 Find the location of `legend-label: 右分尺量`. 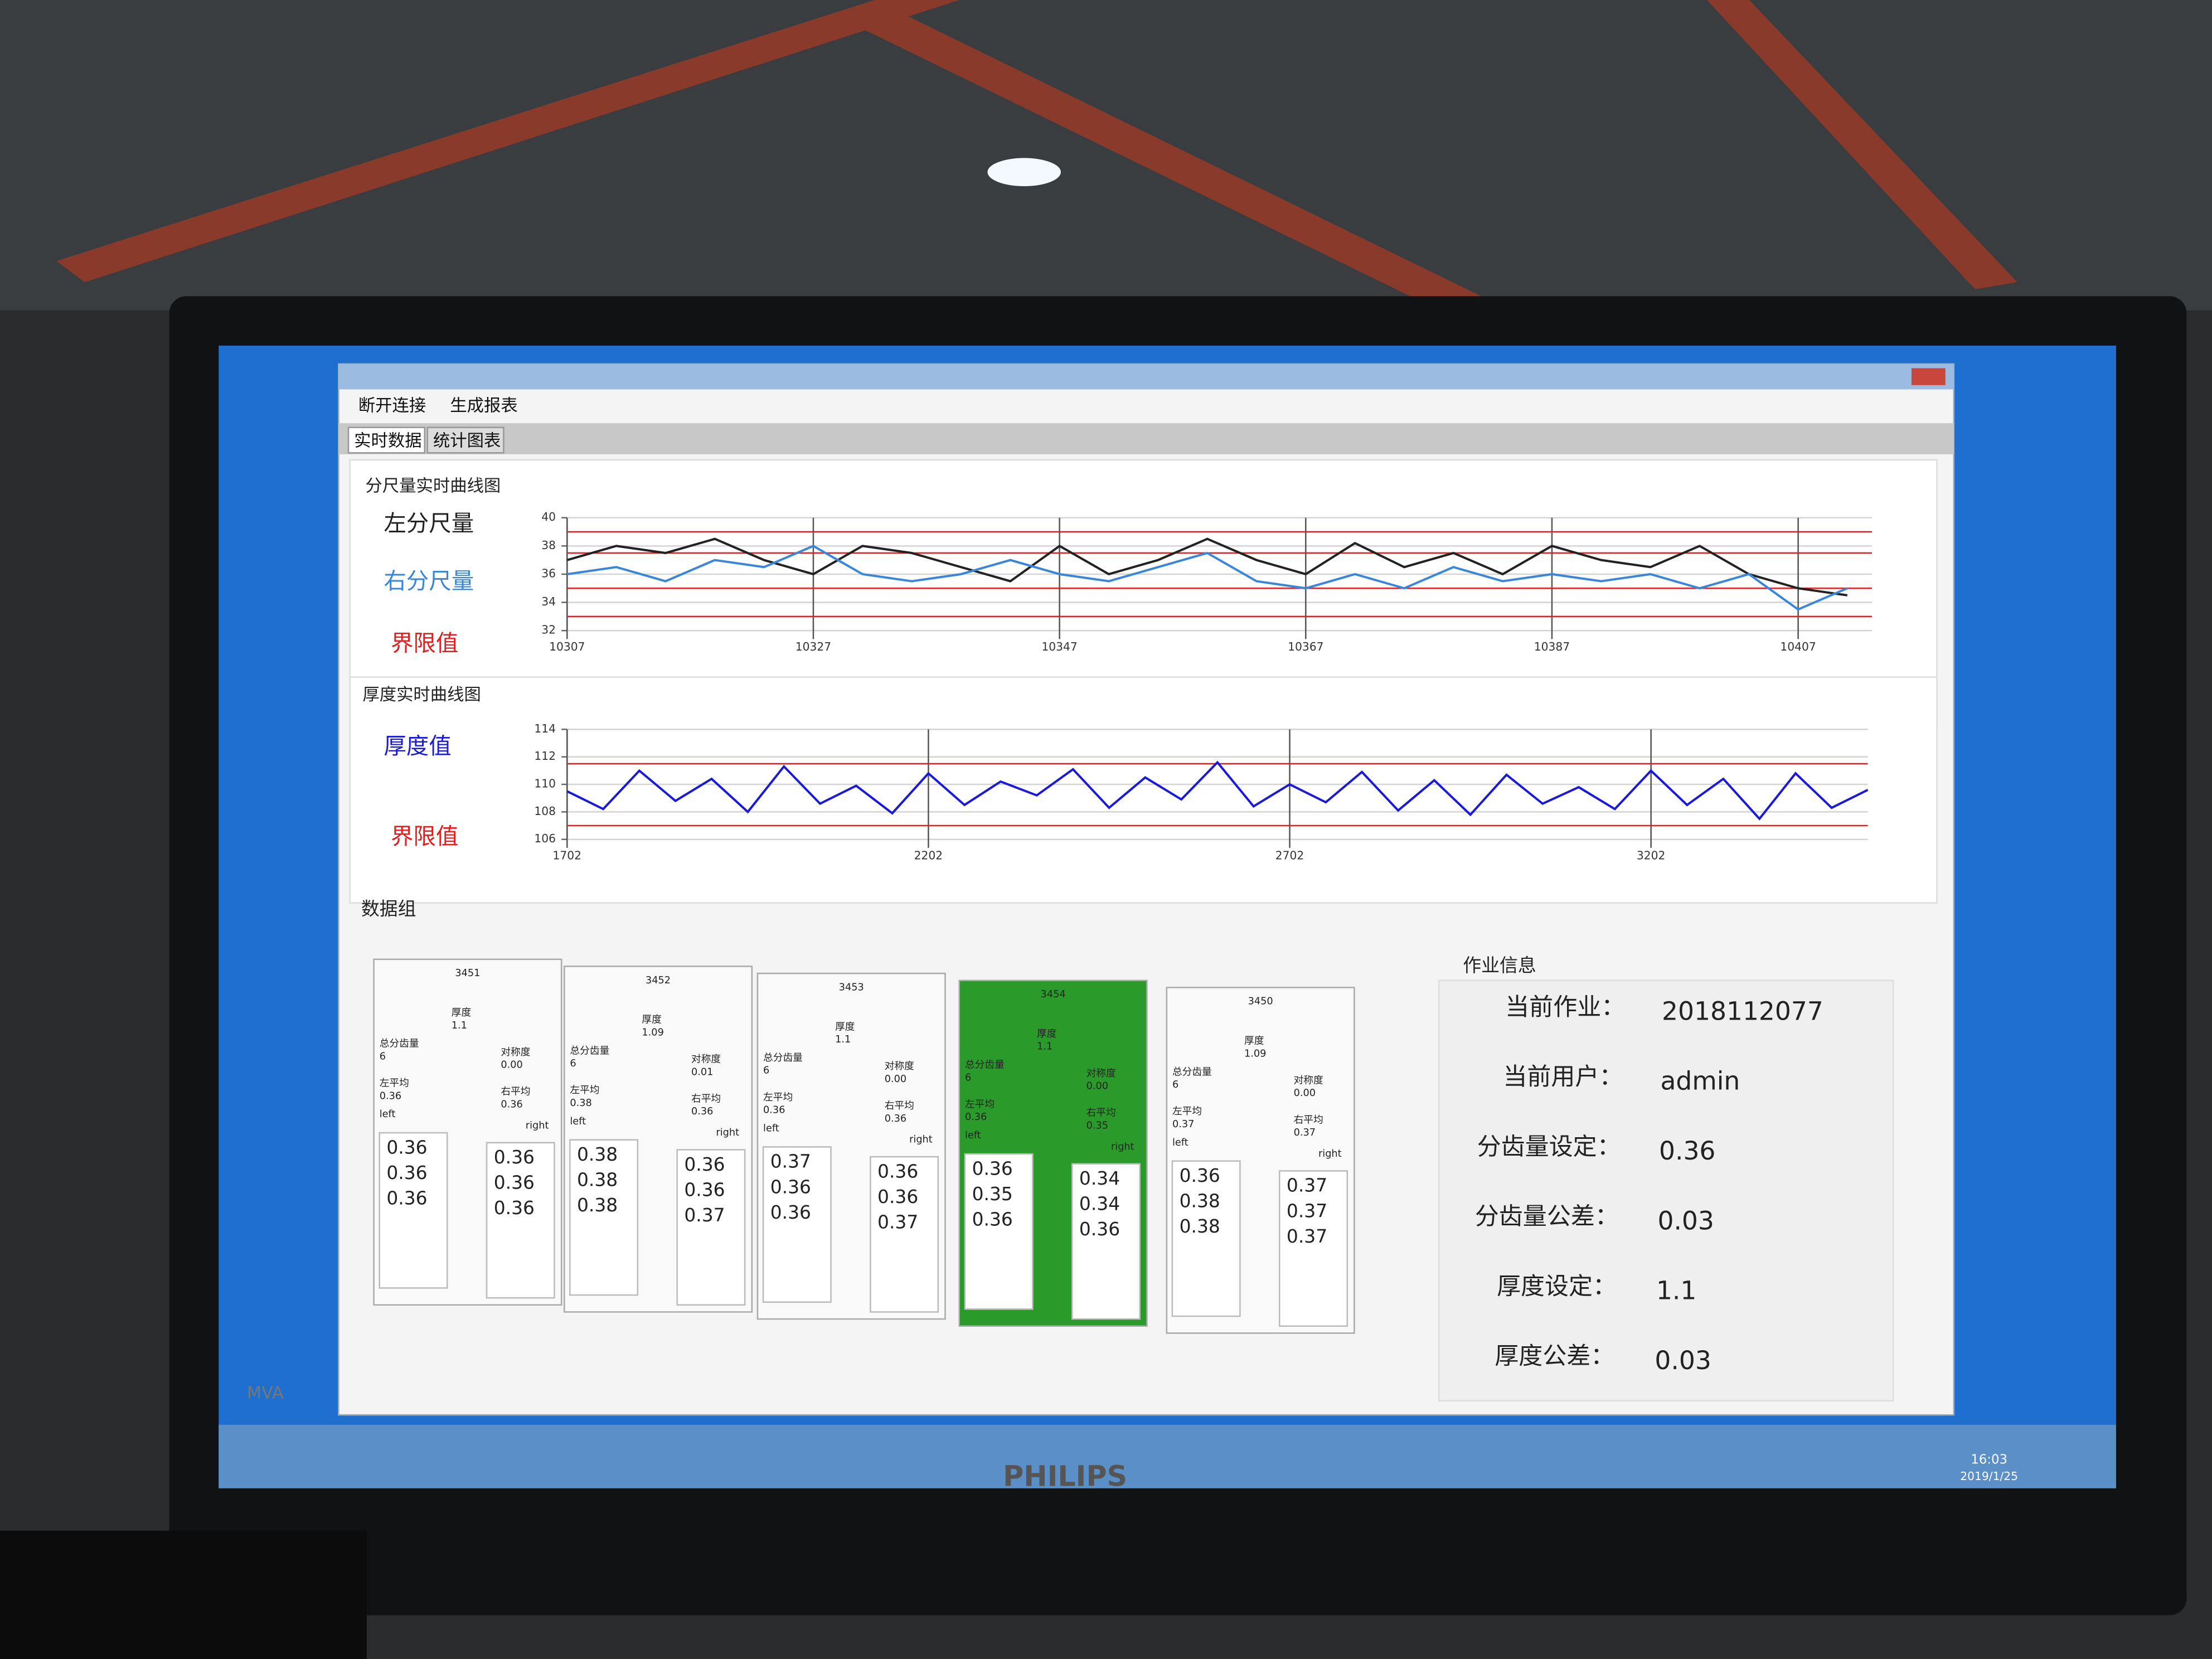

legend-label: 右分尺量 is located at coordinates (429, 581).